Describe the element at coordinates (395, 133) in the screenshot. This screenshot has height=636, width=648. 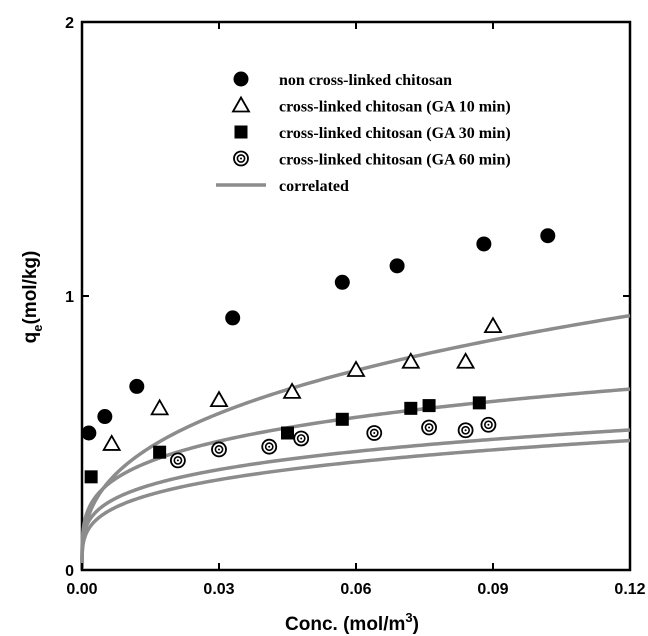
I see `legend-label: cross-linked chitosan (GA 30 min)` at that location.